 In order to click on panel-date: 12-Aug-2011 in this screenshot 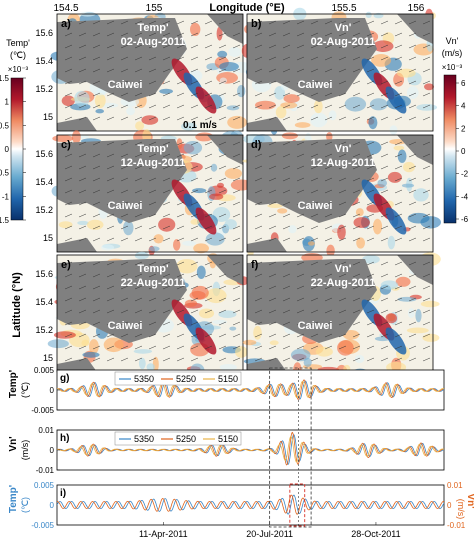, I will do `click(343, 163)`.